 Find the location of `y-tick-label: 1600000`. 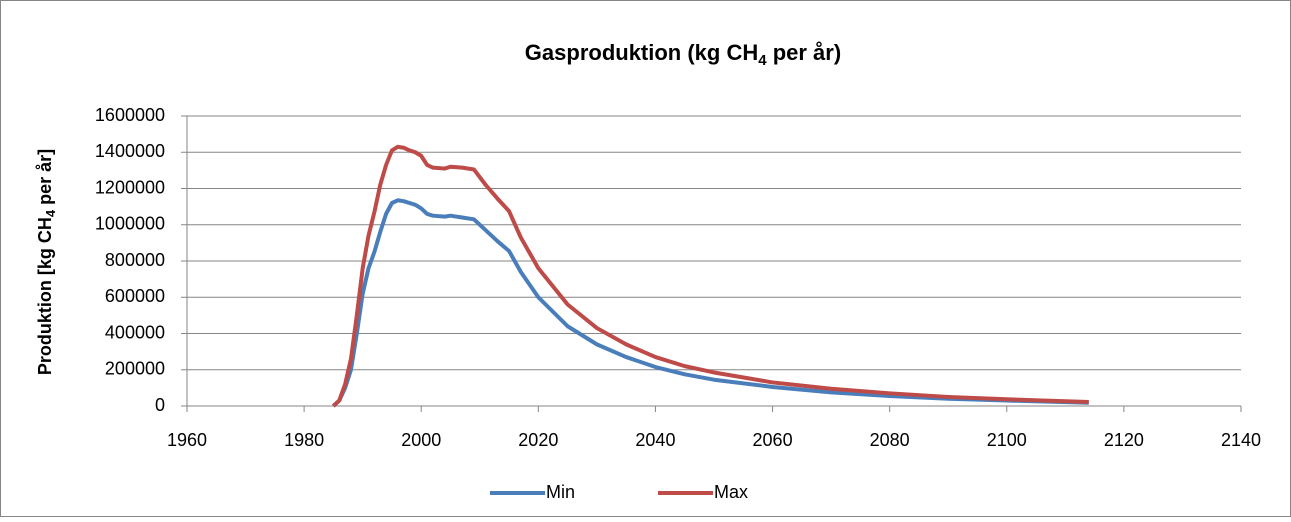

y-tick-label: 1600000 is located at coordinates (130, 115).